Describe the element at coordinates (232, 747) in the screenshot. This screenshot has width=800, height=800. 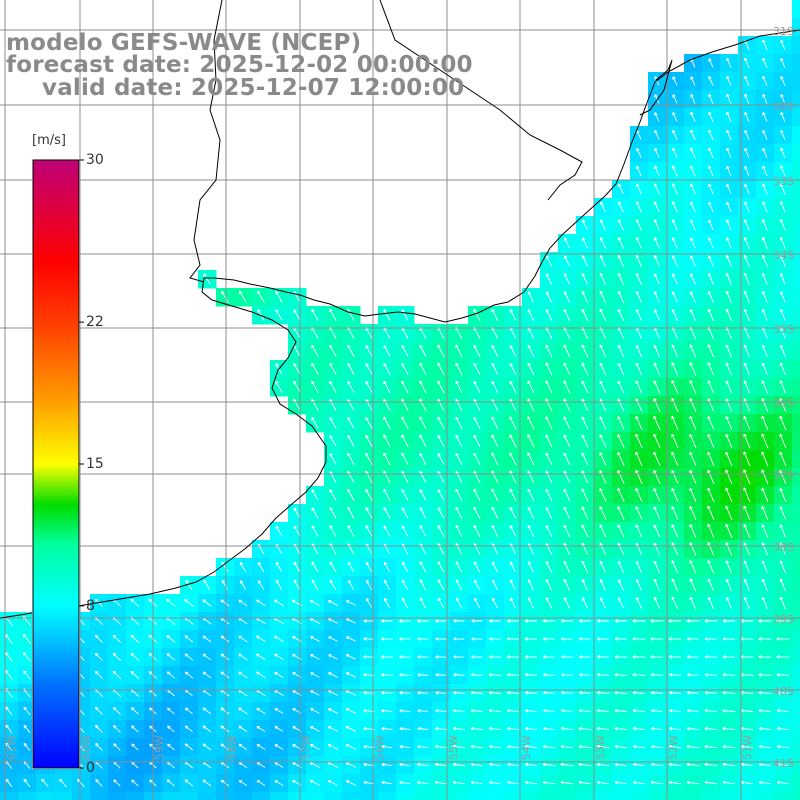
I see `longitude-label: 58W` at that location.